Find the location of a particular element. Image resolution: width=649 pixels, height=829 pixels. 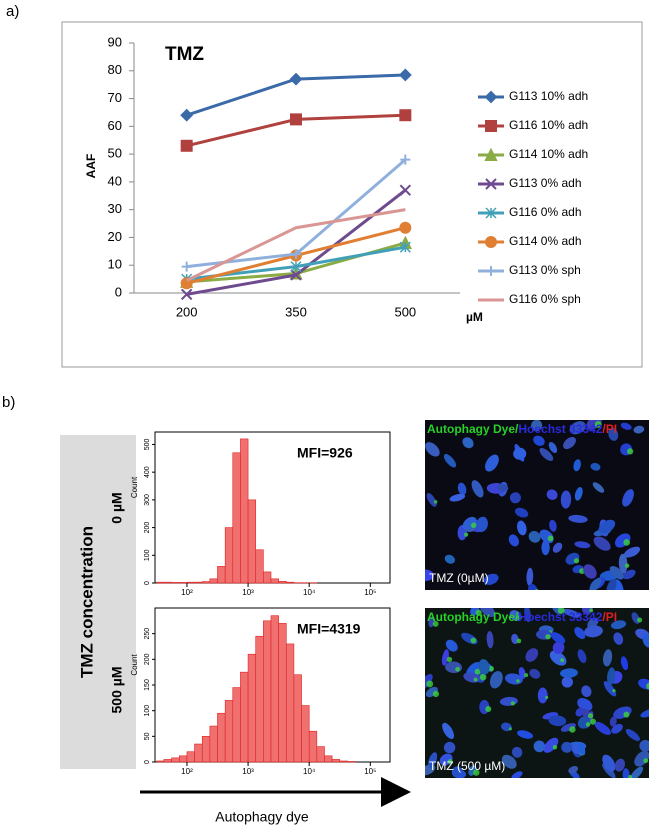

panel-label: a) is located at coordinates (12, 11).